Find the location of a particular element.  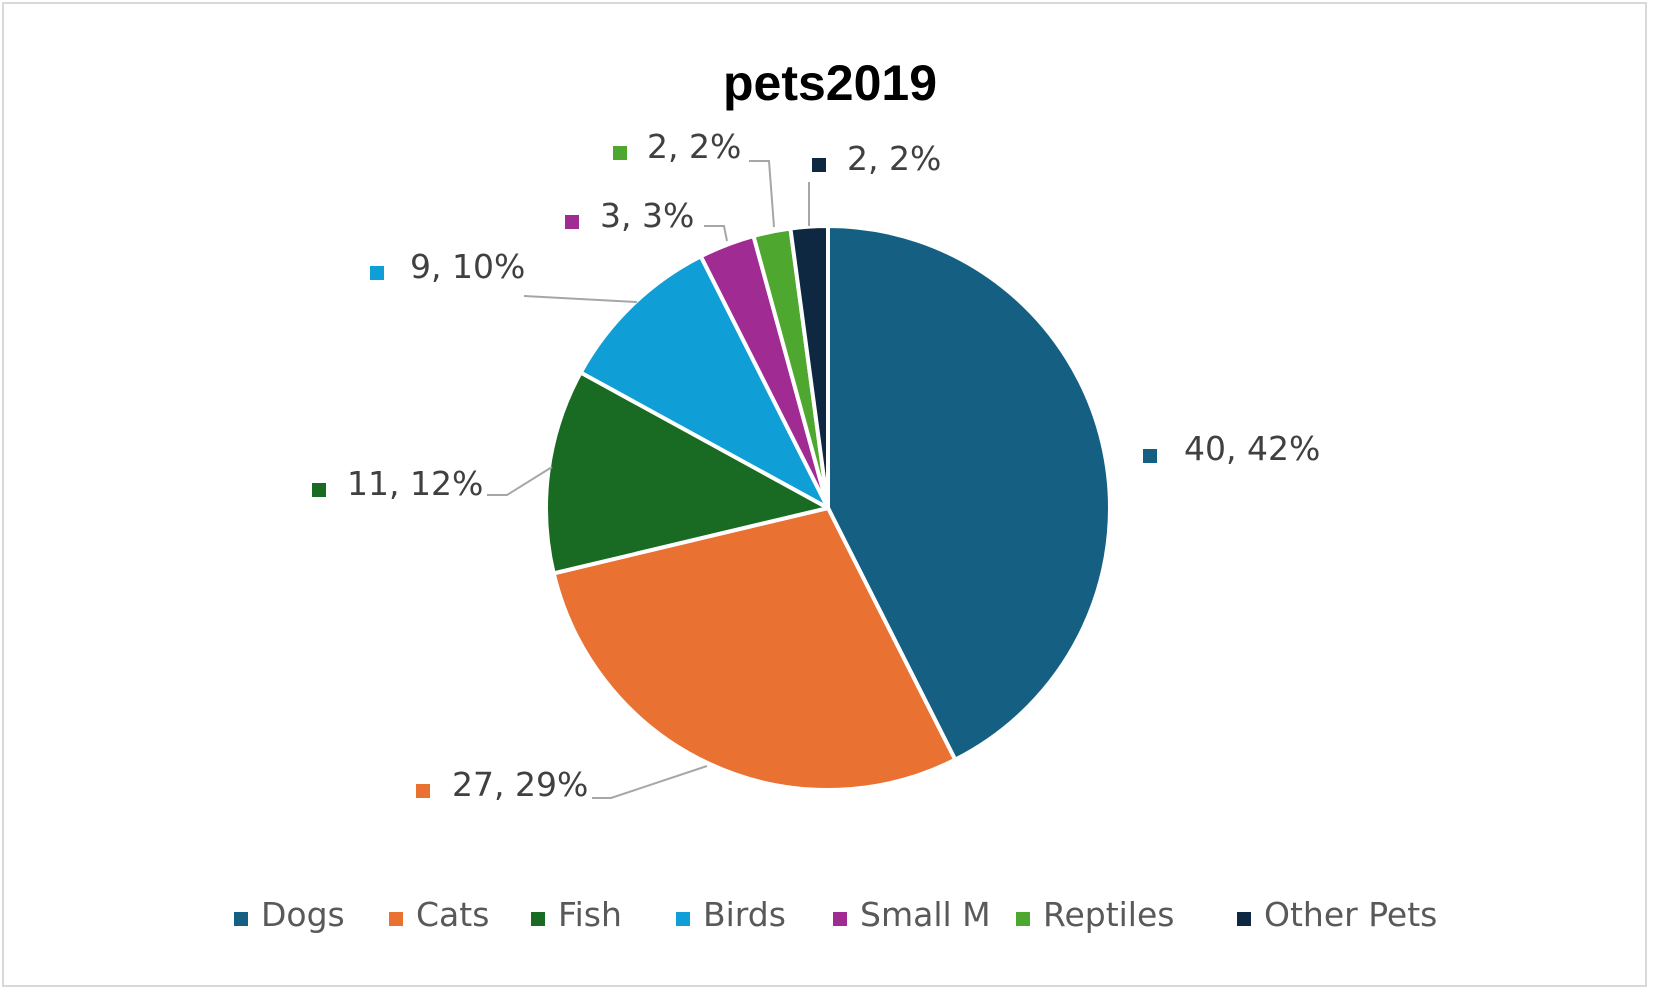

pie-slice-cats is located at coordinates (754, 649).